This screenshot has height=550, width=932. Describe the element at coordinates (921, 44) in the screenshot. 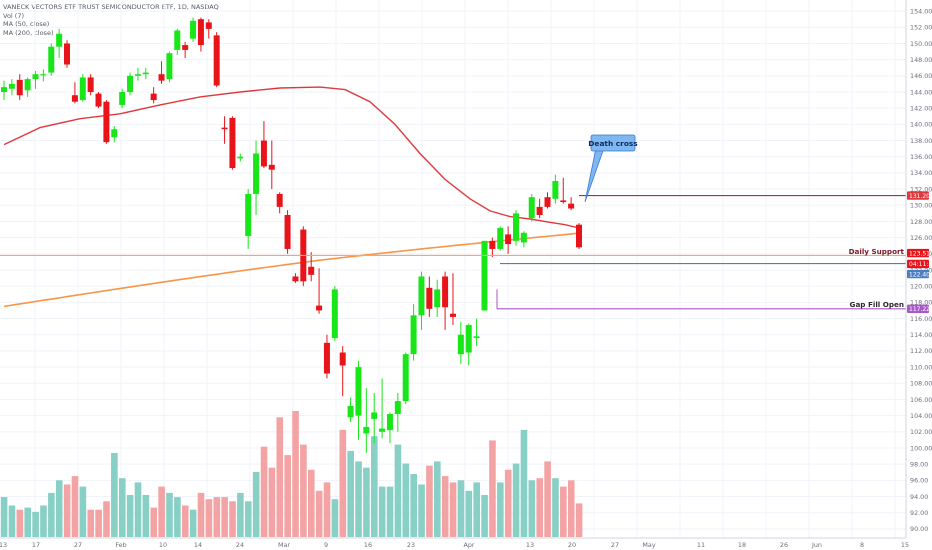

I see `price-tick-label: 150.00` at that location.